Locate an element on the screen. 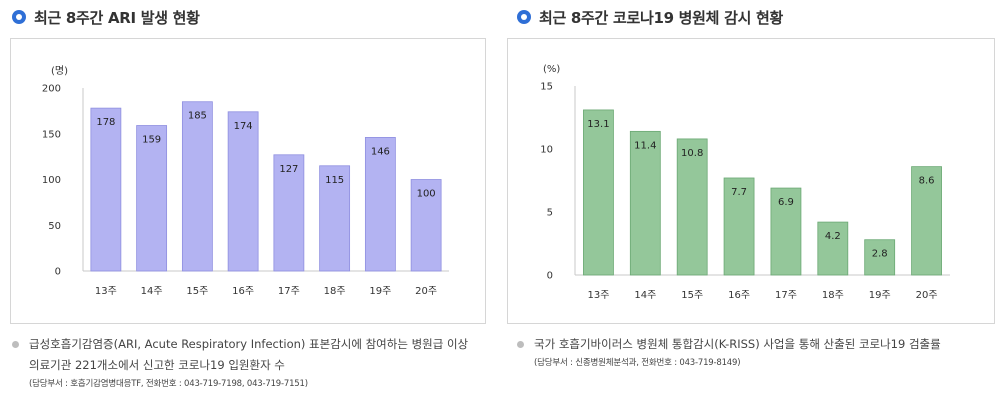 The image size is (1000, 403). covid-y-tick-label: 0 is located at coordinates (550, 276).